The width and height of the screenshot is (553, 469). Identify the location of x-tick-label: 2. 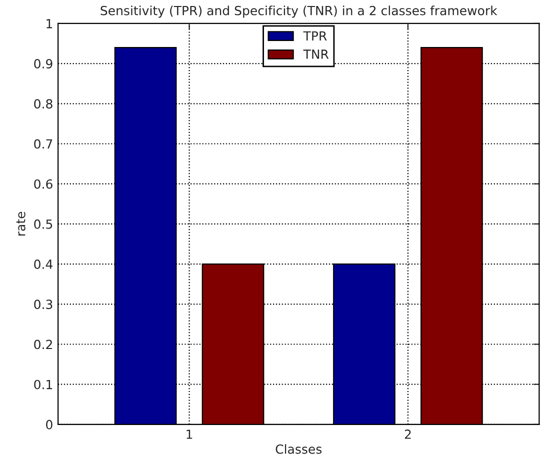
(407, 434).